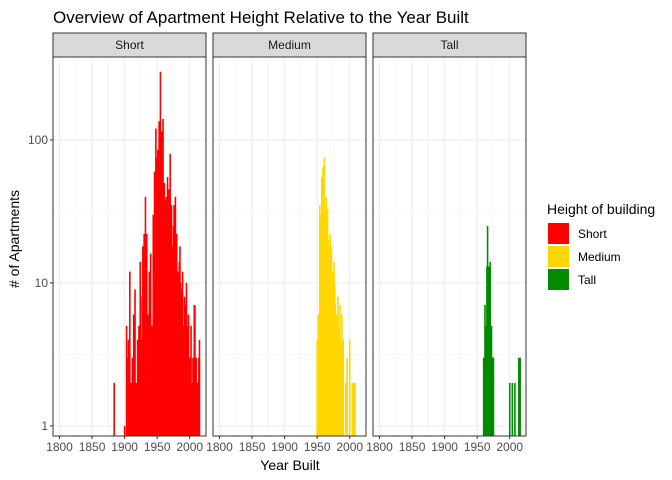 The height and width of the screenshot is (480, 672). What do you see at coordinates (601, 209) in the screenshot?
I see `legend-title: Height of building` at bounding box center [601, 209].